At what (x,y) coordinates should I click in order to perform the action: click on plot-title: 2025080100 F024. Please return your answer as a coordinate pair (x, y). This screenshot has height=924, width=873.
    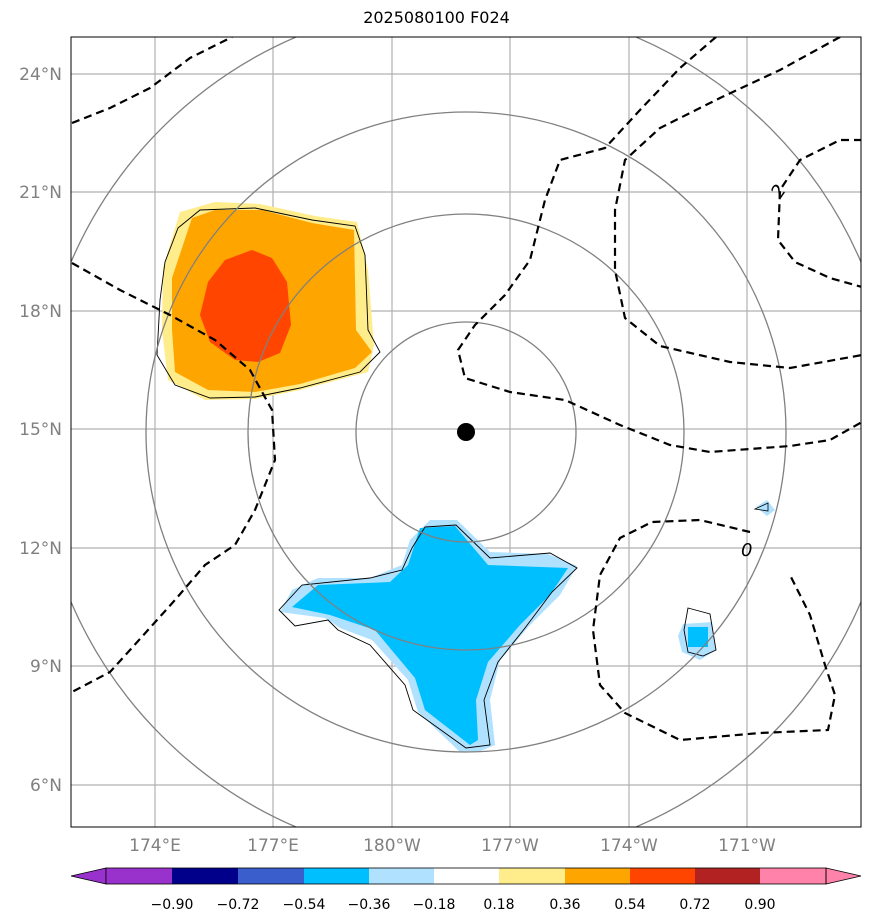
    Looking at the image, I should click on (436, 17).